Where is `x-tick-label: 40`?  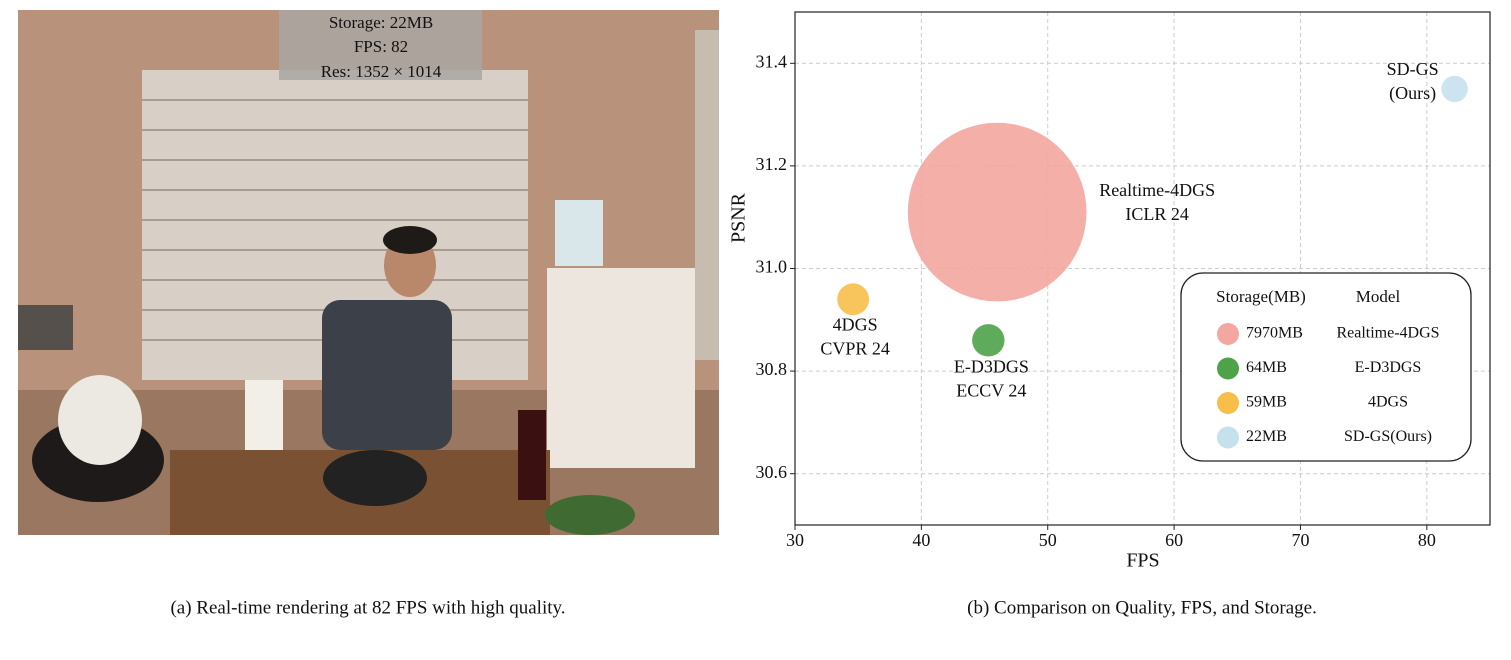 x-tick-label: 40 is located at coordinates (921, 540).